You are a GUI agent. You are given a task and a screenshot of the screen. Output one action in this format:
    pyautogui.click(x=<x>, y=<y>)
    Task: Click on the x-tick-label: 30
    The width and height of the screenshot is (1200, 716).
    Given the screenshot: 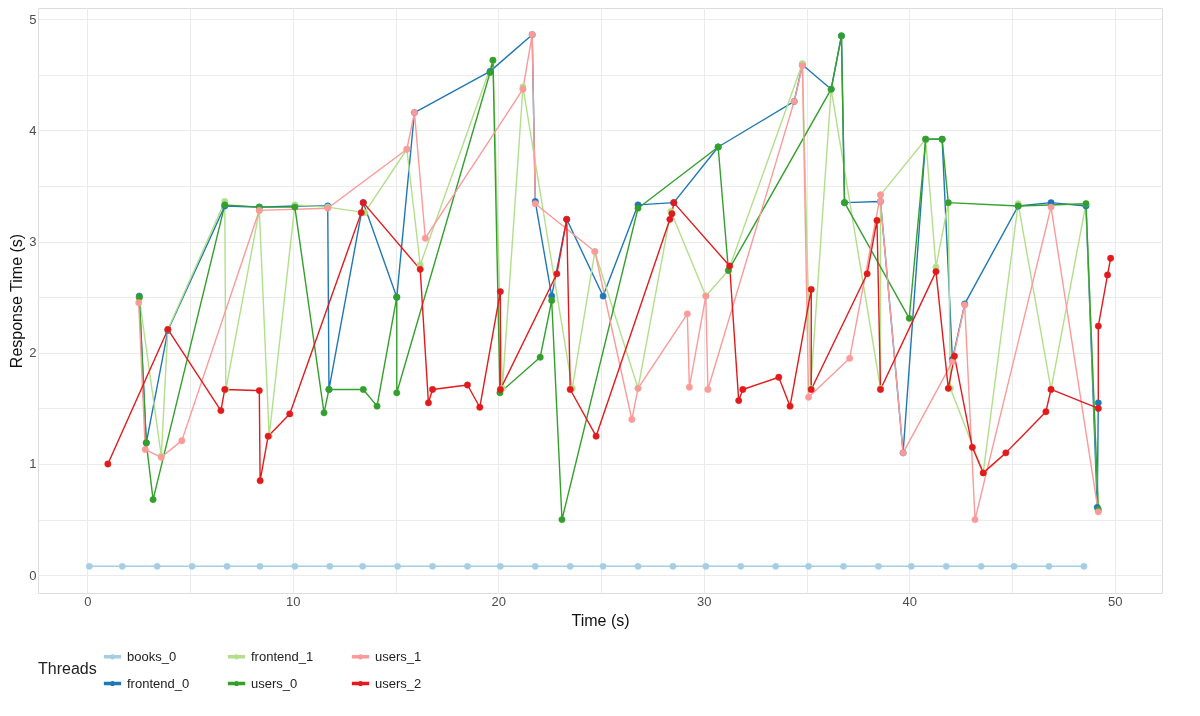 What is the action you would take?
    pyautogui.click(x=704, y=601)
    